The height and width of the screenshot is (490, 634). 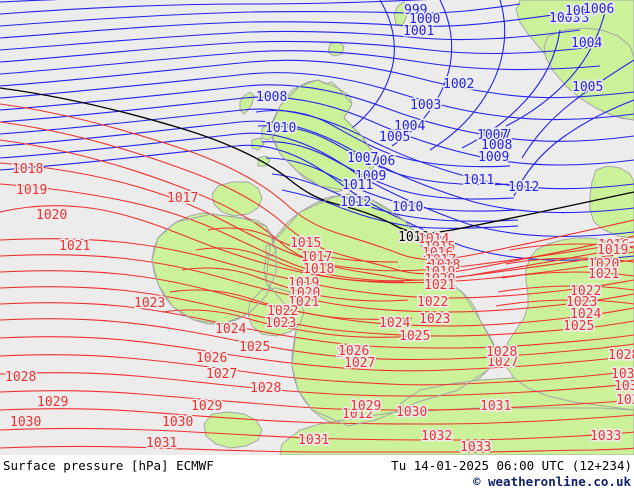 I want to click on contour-label: 1017, so click(x=182, y=198).